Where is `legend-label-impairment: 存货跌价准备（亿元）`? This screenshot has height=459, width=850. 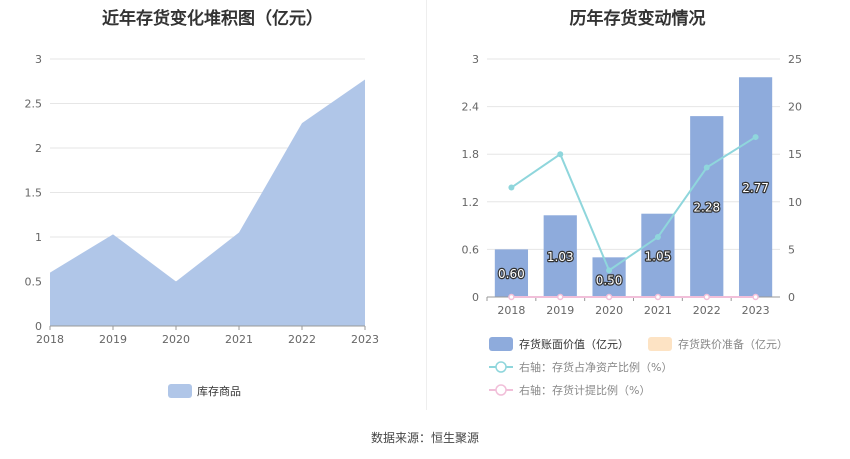
legend-label-impairment: 存货跌价准备（亿元） is located at coordinates (733, 344).